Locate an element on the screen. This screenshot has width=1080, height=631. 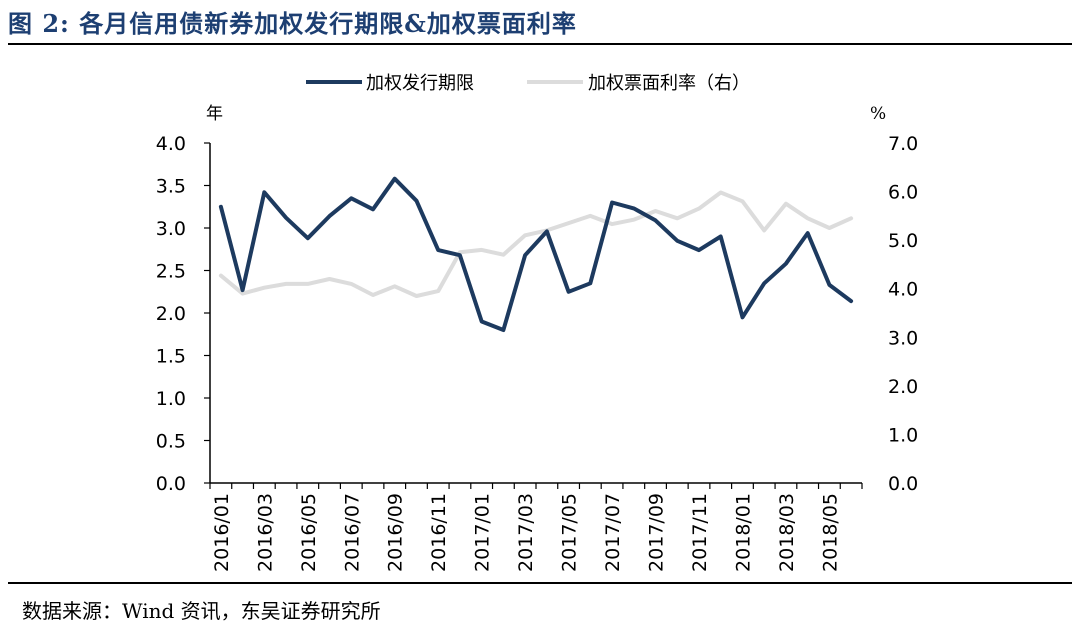
left-tick-label: 2.0 is located at coordinates (171, 314).